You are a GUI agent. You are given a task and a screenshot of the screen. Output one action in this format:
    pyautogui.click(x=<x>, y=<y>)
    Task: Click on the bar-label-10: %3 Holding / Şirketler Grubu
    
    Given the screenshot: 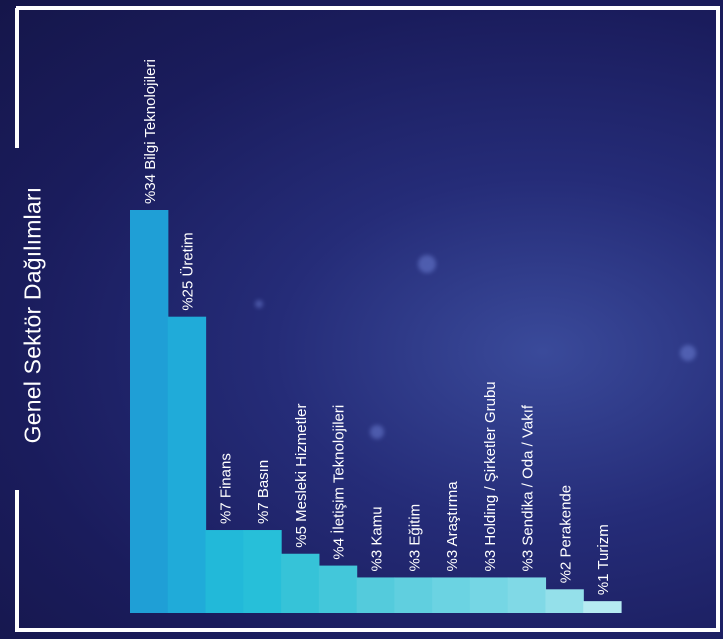 What is the action you would take?
    pyautogui.click(x=490, y=476)
    